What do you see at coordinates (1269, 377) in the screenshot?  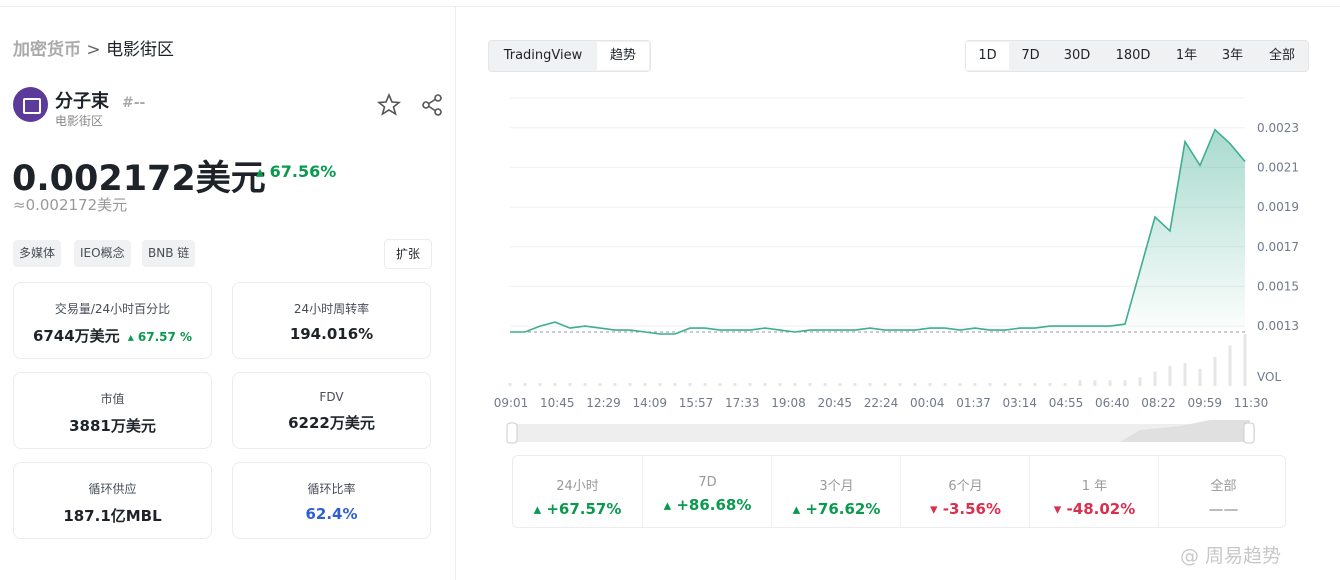 I see `volume-label: VOL` at bounding box center [1269, 377].